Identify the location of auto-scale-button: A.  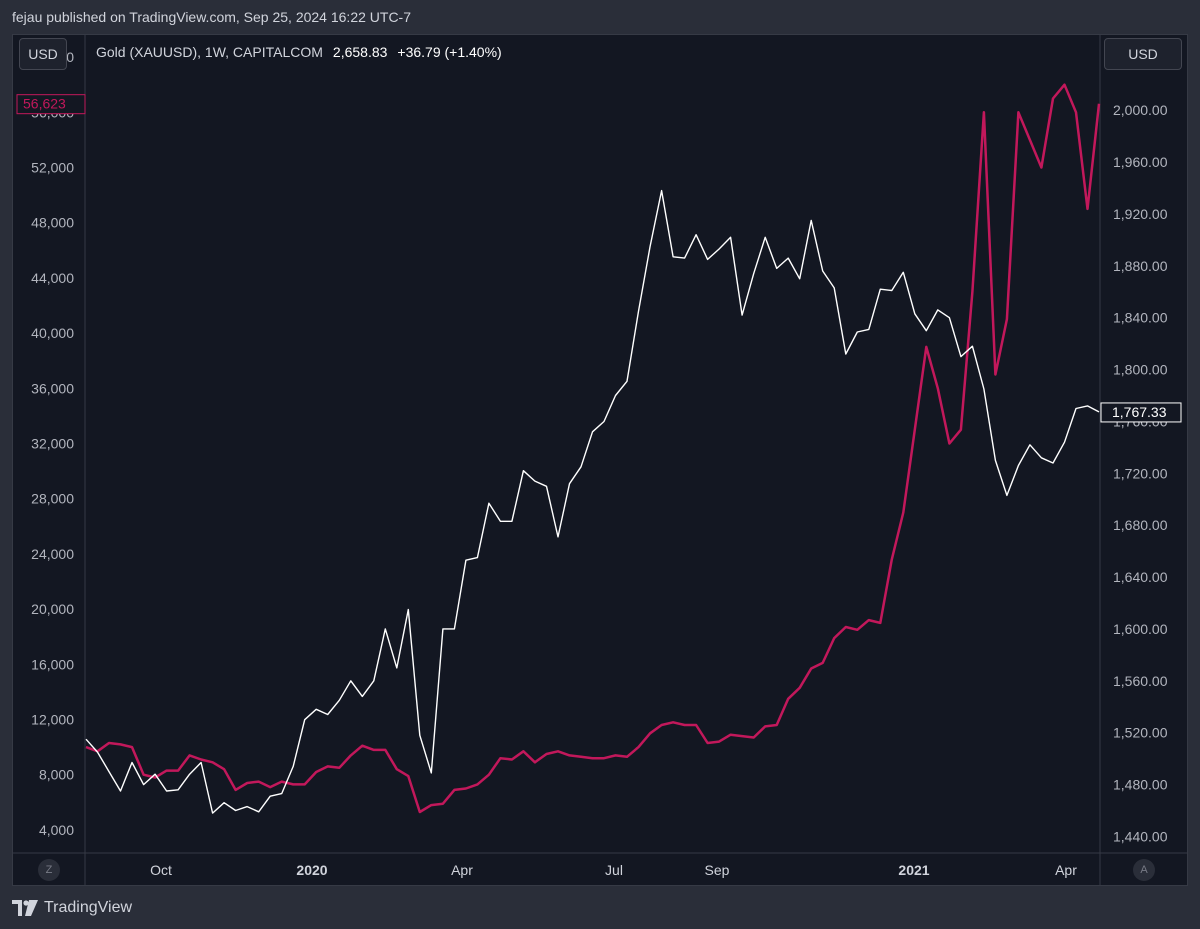
(1144, 870).